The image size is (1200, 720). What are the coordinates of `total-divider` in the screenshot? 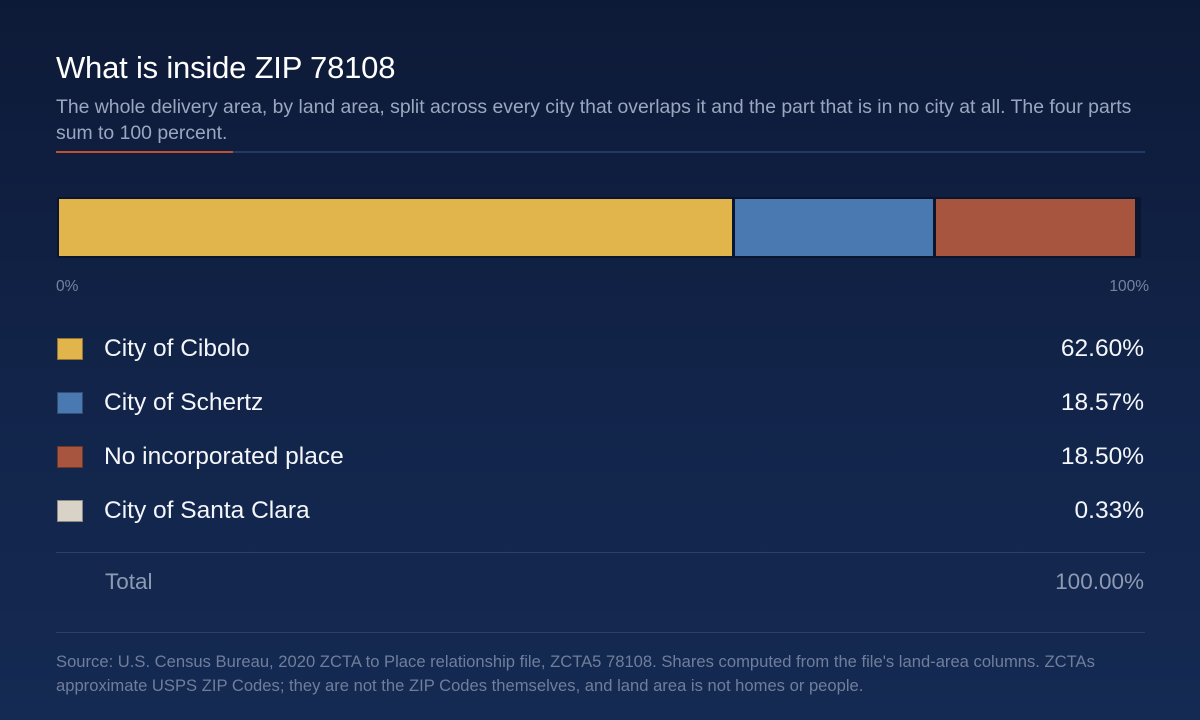 It's located at (600, 552).